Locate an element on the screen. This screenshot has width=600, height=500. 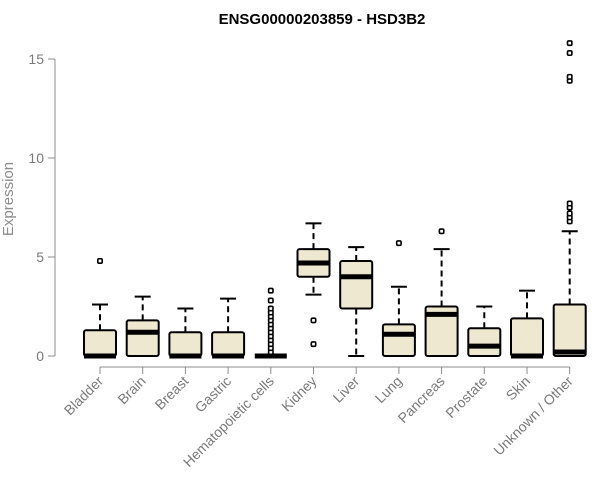
box-lung is located at coordinates (398, 299).